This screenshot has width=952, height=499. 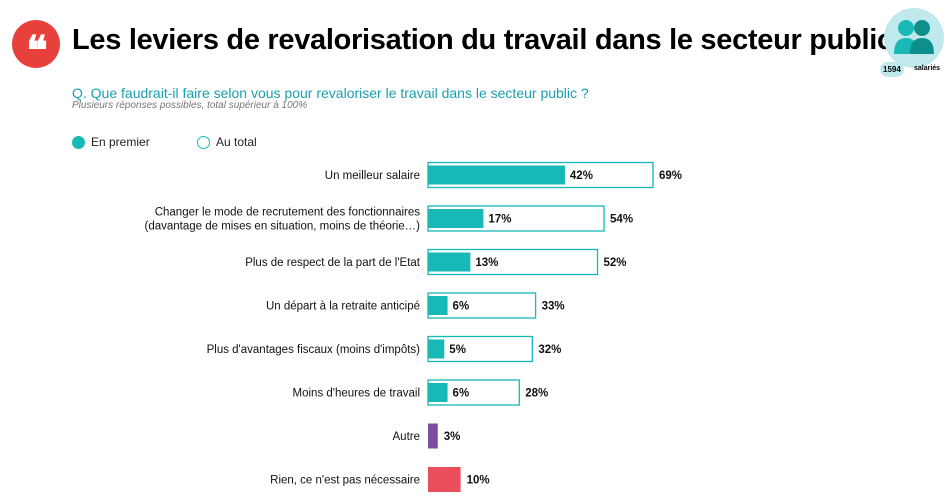 What do you see at coordinates (333, 263) in the screenshot?
I see `category-label: Plus de respect de la part de l'Etat` at bounding box center [333, 263].